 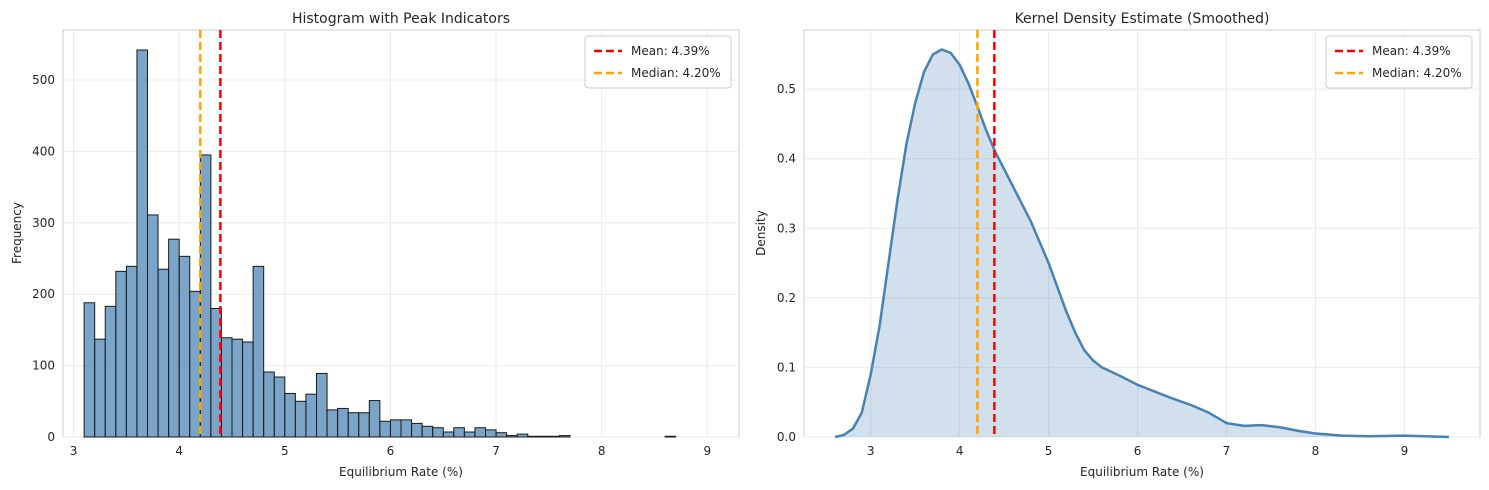 What do you see at coordinates (43, 223) in the screenshot?
I see `y-tick-label: 300` at bounding box center [43, 223].